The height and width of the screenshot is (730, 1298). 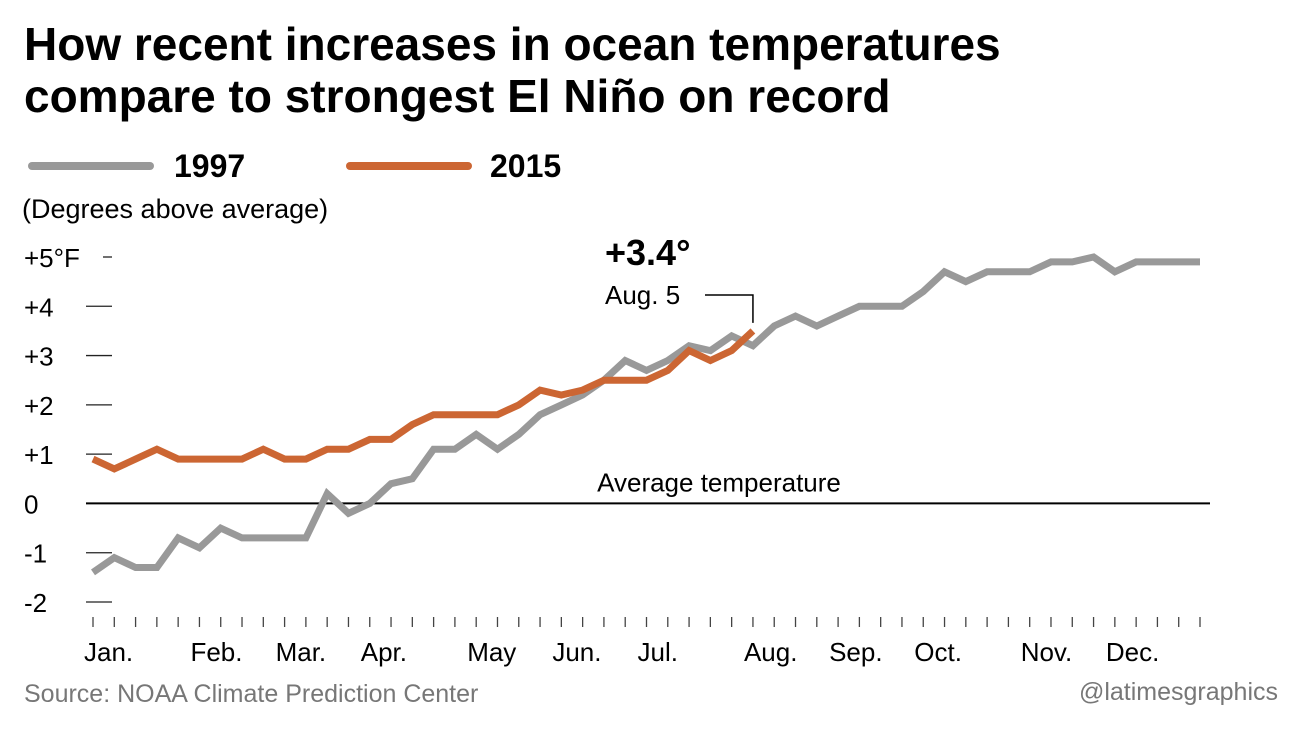 I want to click on peak-leader-line, so click(x=729, y=308).